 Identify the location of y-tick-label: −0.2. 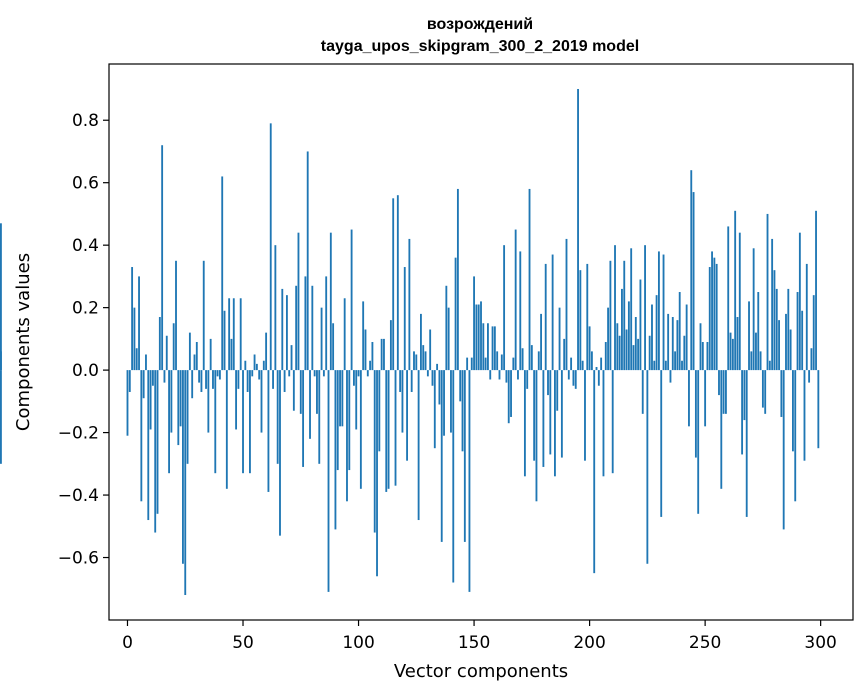
(78, 434).